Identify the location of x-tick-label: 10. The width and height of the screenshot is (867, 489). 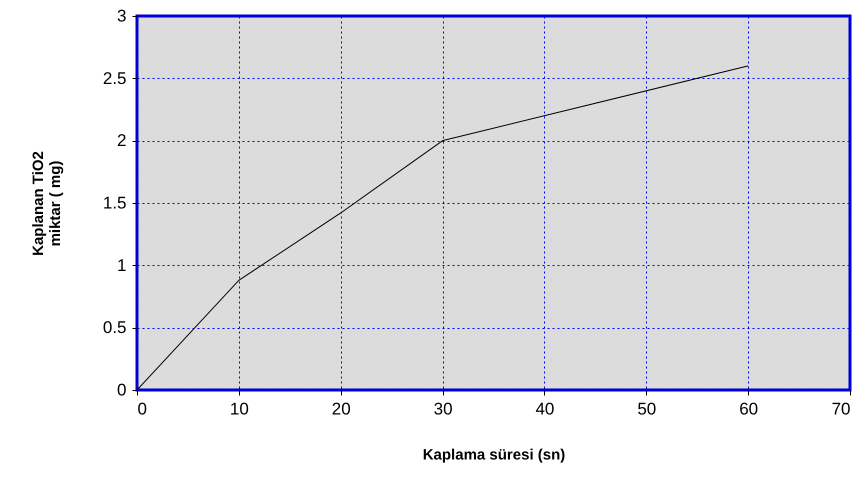
(239, 409).